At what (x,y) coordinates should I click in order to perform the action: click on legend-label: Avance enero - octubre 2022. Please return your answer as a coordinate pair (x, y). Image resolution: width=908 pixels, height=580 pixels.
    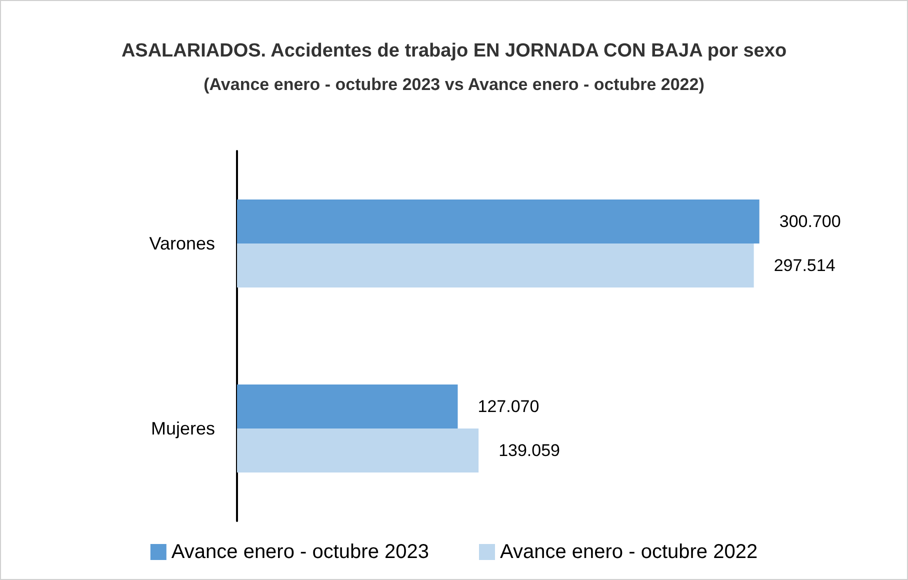
    Looking at the image, I should click on (629, 552).